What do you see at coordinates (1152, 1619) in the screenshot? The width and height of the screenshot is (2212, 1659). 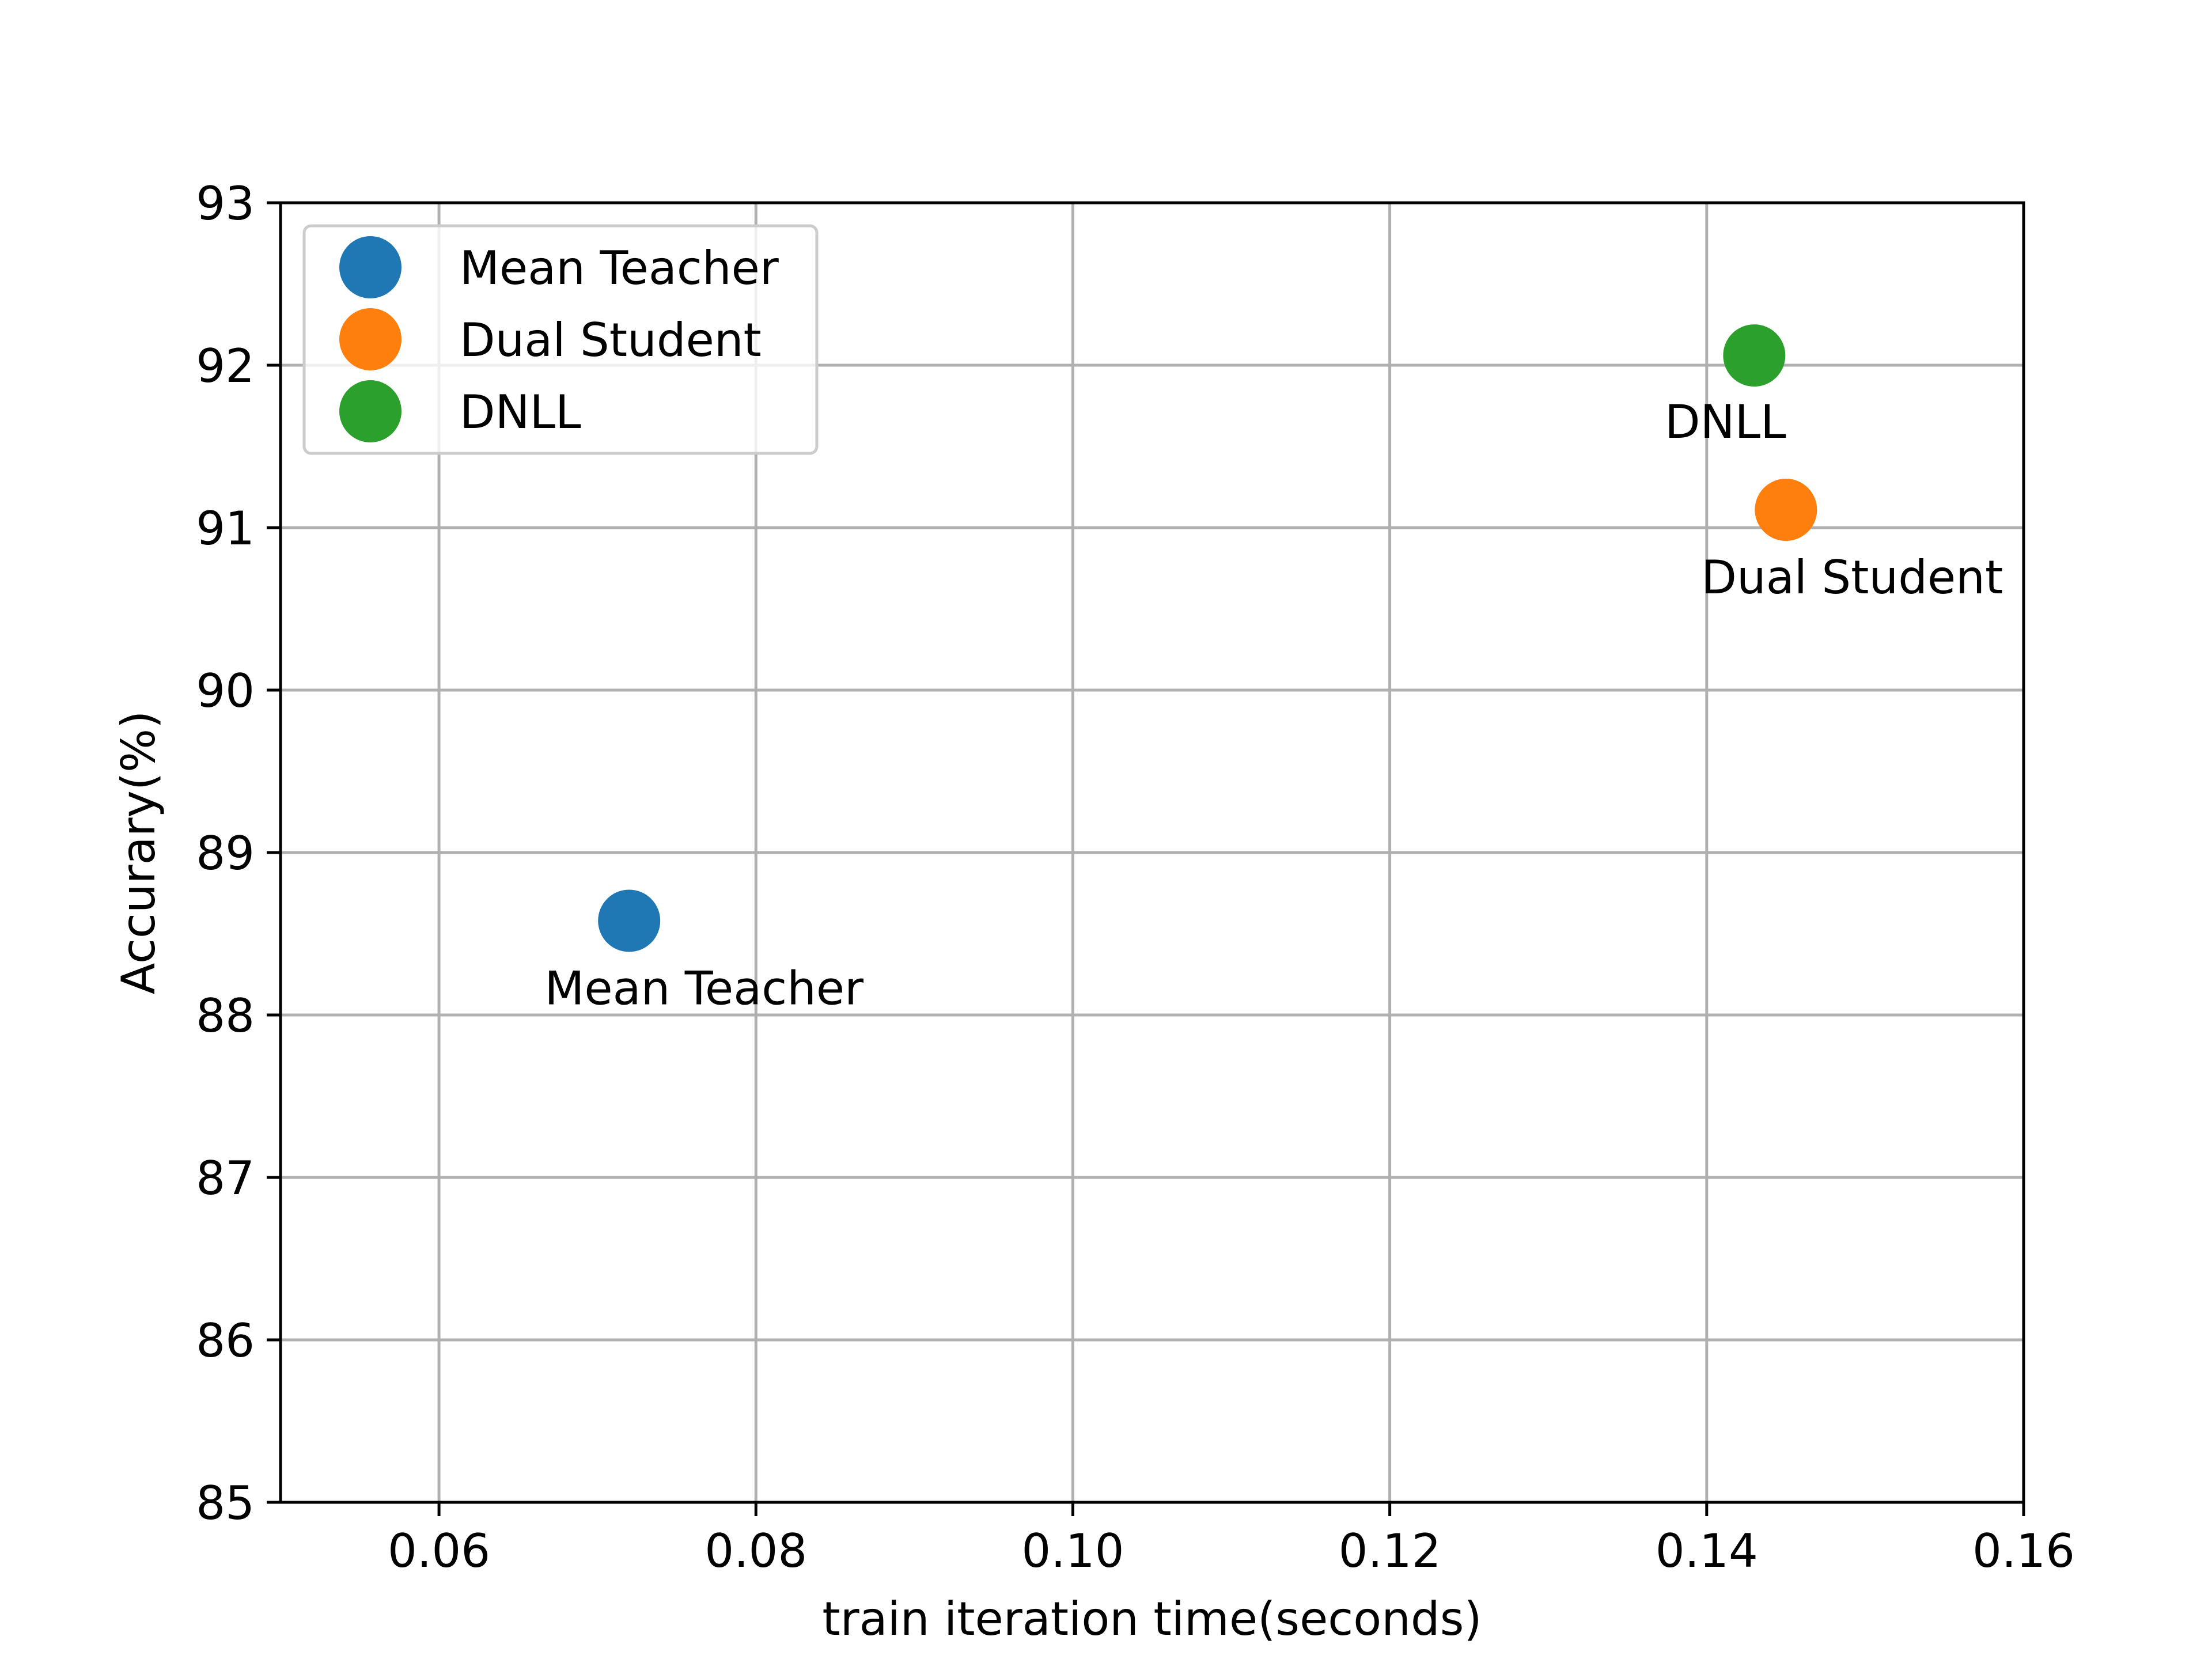 I see `x-axis-label: train iteration time(seconds)` at bounding box center [1152, 1619].